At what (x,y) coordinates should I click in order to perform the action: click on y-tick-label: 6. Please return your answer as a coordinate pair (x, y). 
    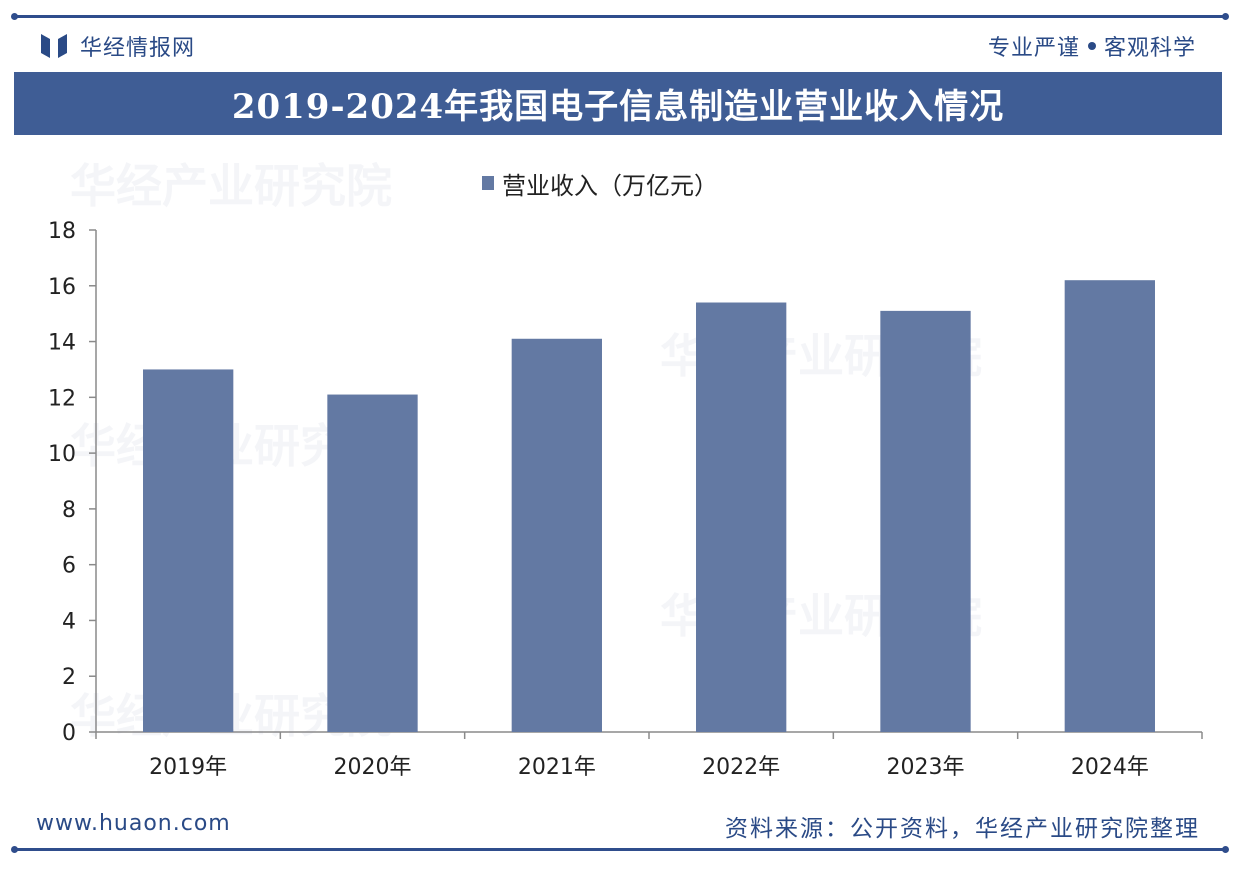
    Looking at the image, I should click on (69, 566).